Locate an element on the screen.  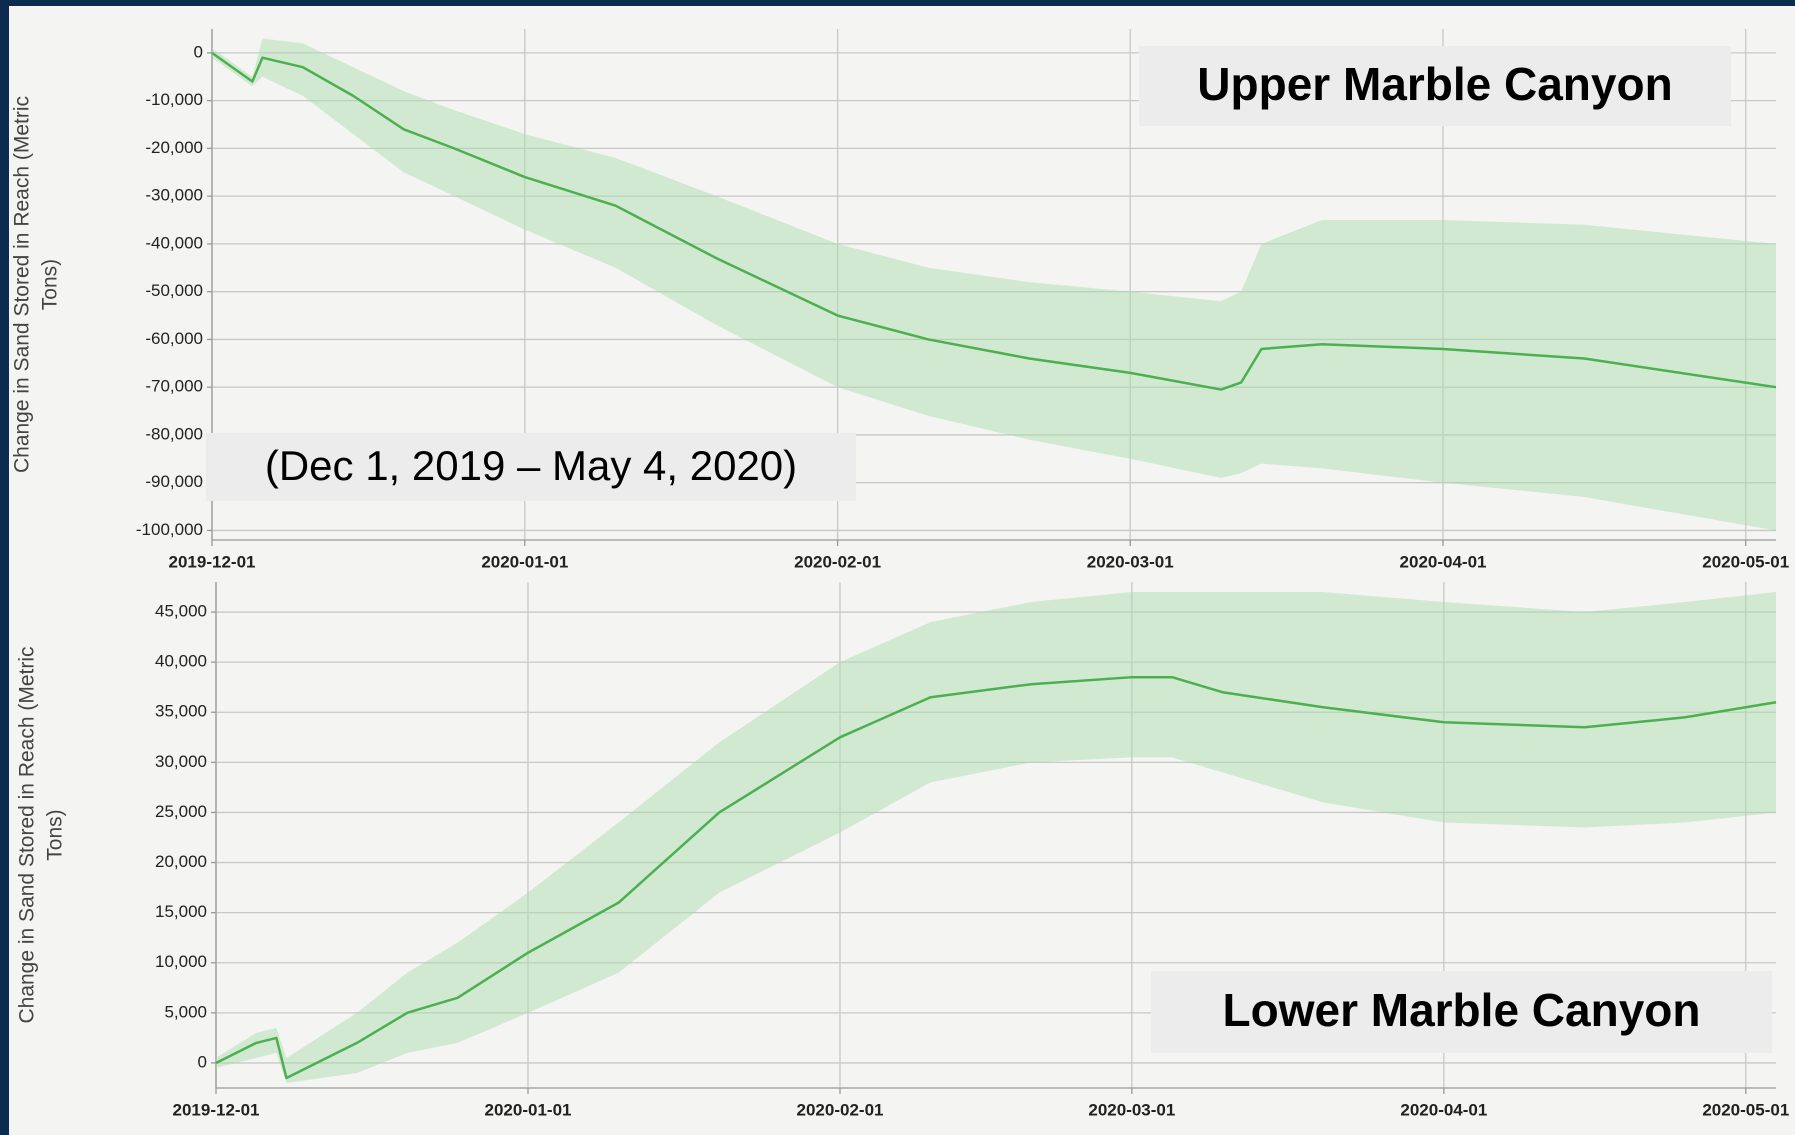
y-tick-label: 15,000 is located at coordinates (181, 911).